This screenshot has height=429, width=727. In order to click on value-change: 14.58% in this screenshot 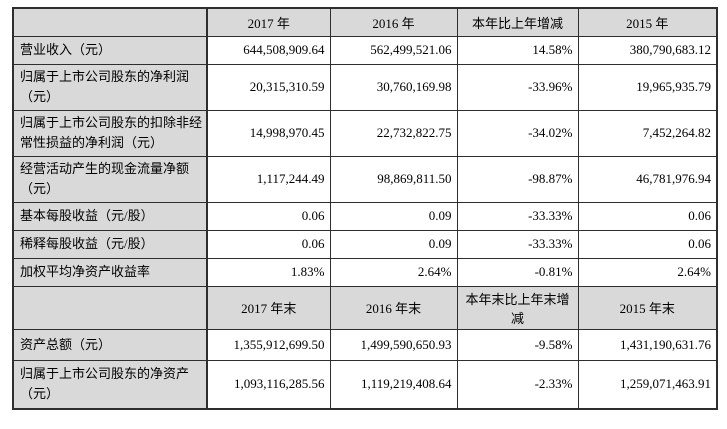, I will do `click(517, 50)`.